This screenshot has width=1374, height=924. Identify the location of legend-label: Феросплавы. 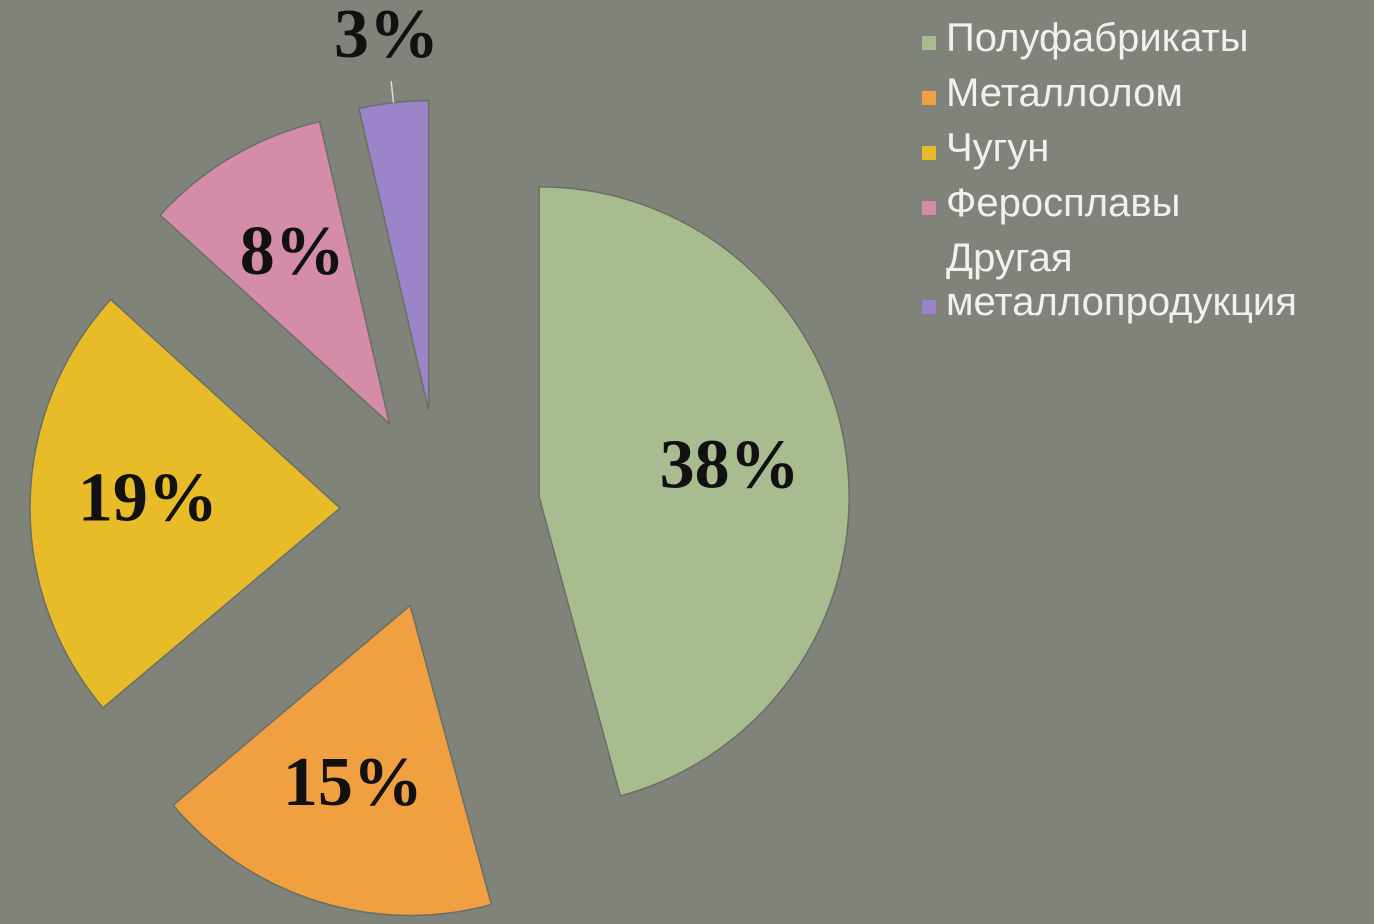
(1063, 203).